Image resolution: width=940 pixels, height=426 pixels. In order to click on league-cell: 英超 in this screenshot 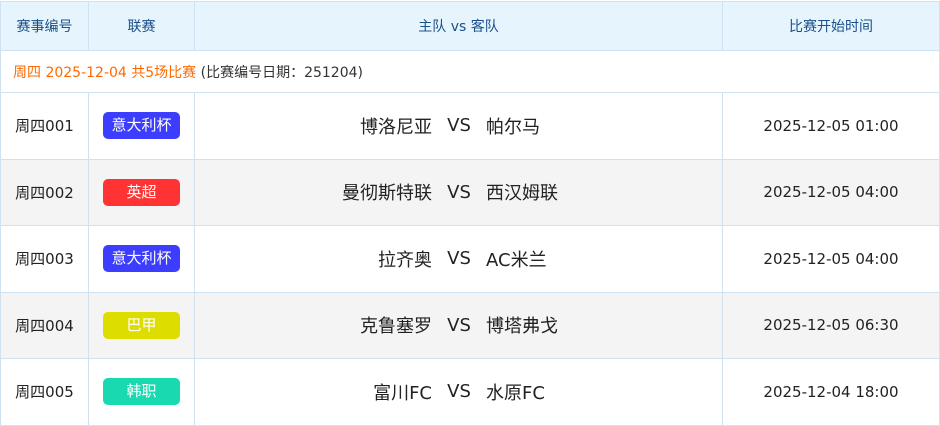, I will do `click(141, 192)`.